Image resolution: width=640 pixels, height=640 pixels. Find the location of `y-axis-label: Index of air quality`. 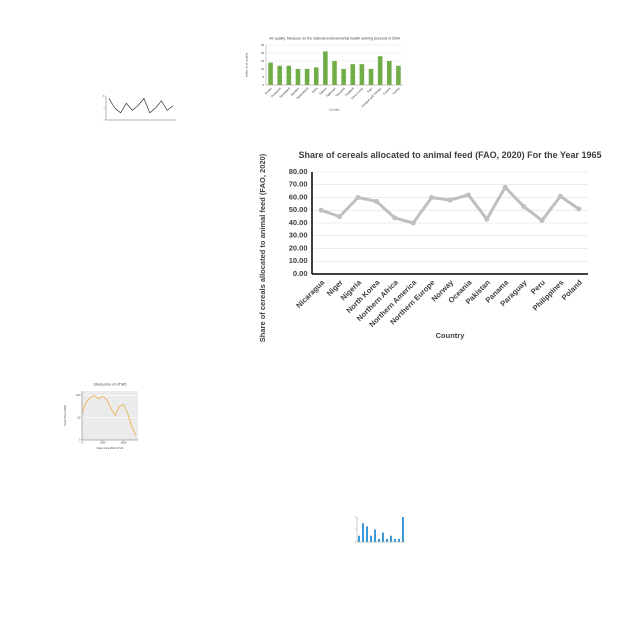

y-axis-label: Index of air quality is located at coordinates (246, 64).